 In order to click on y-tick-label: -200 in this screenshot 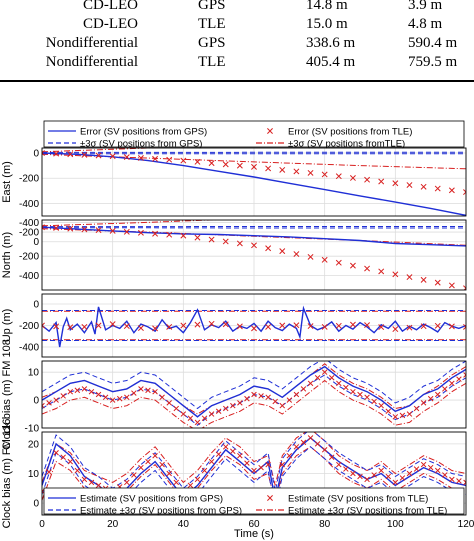, I will do `click(29, 326)`.